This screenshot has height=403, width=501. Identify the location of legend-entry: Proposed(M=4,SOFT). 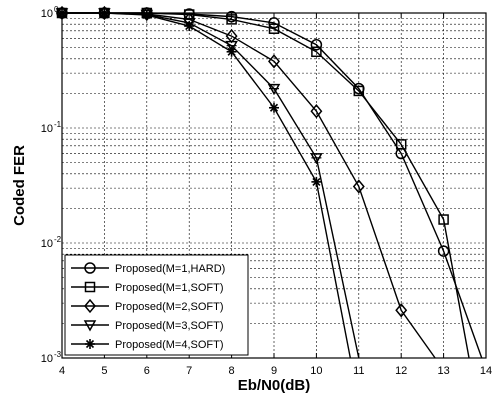
(147, 345).